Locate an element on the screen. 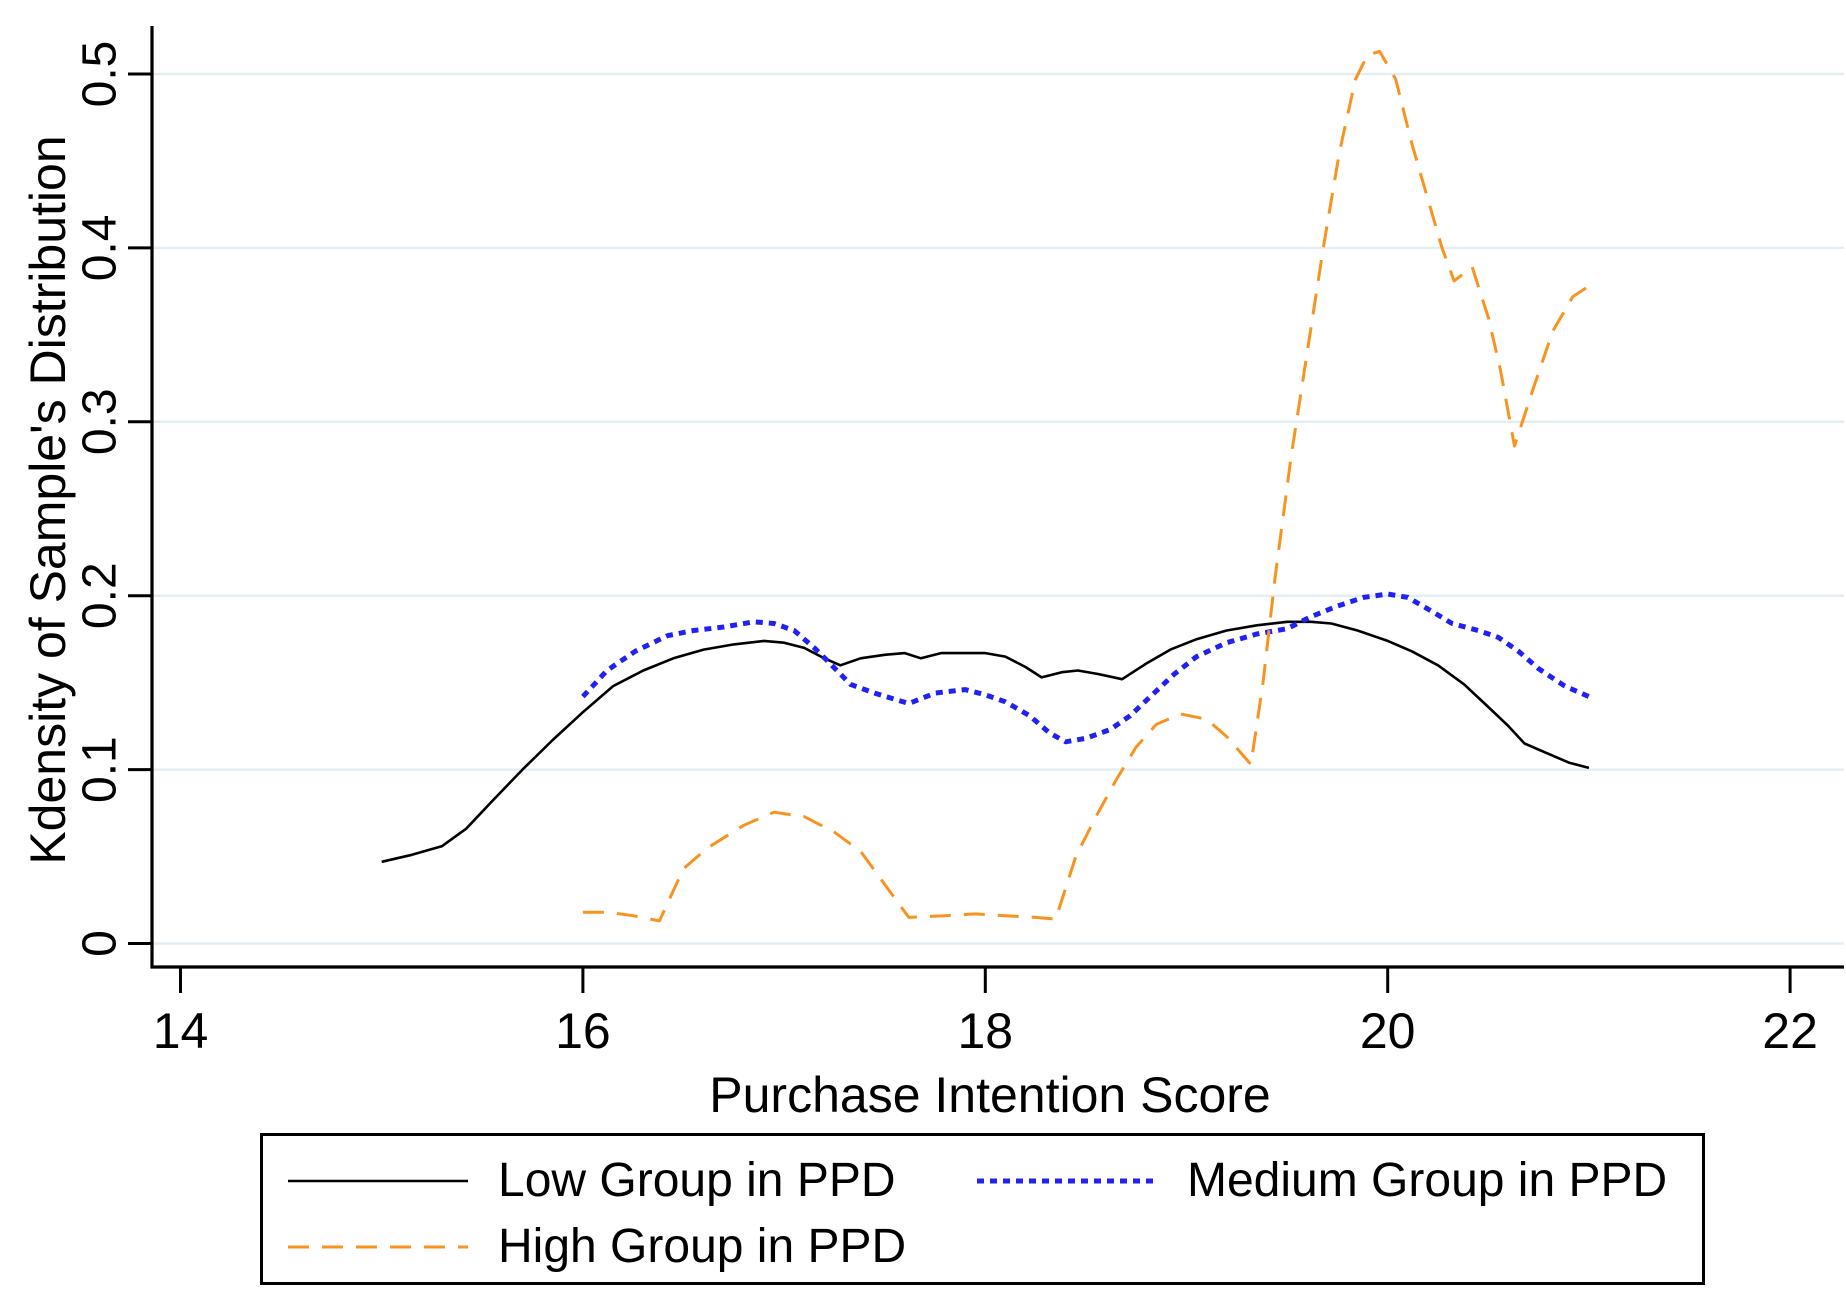 The width and height of the screenshot is (1846, 1314). legend-item-high: High Group in PPD is located at coordinates (597, 1247).